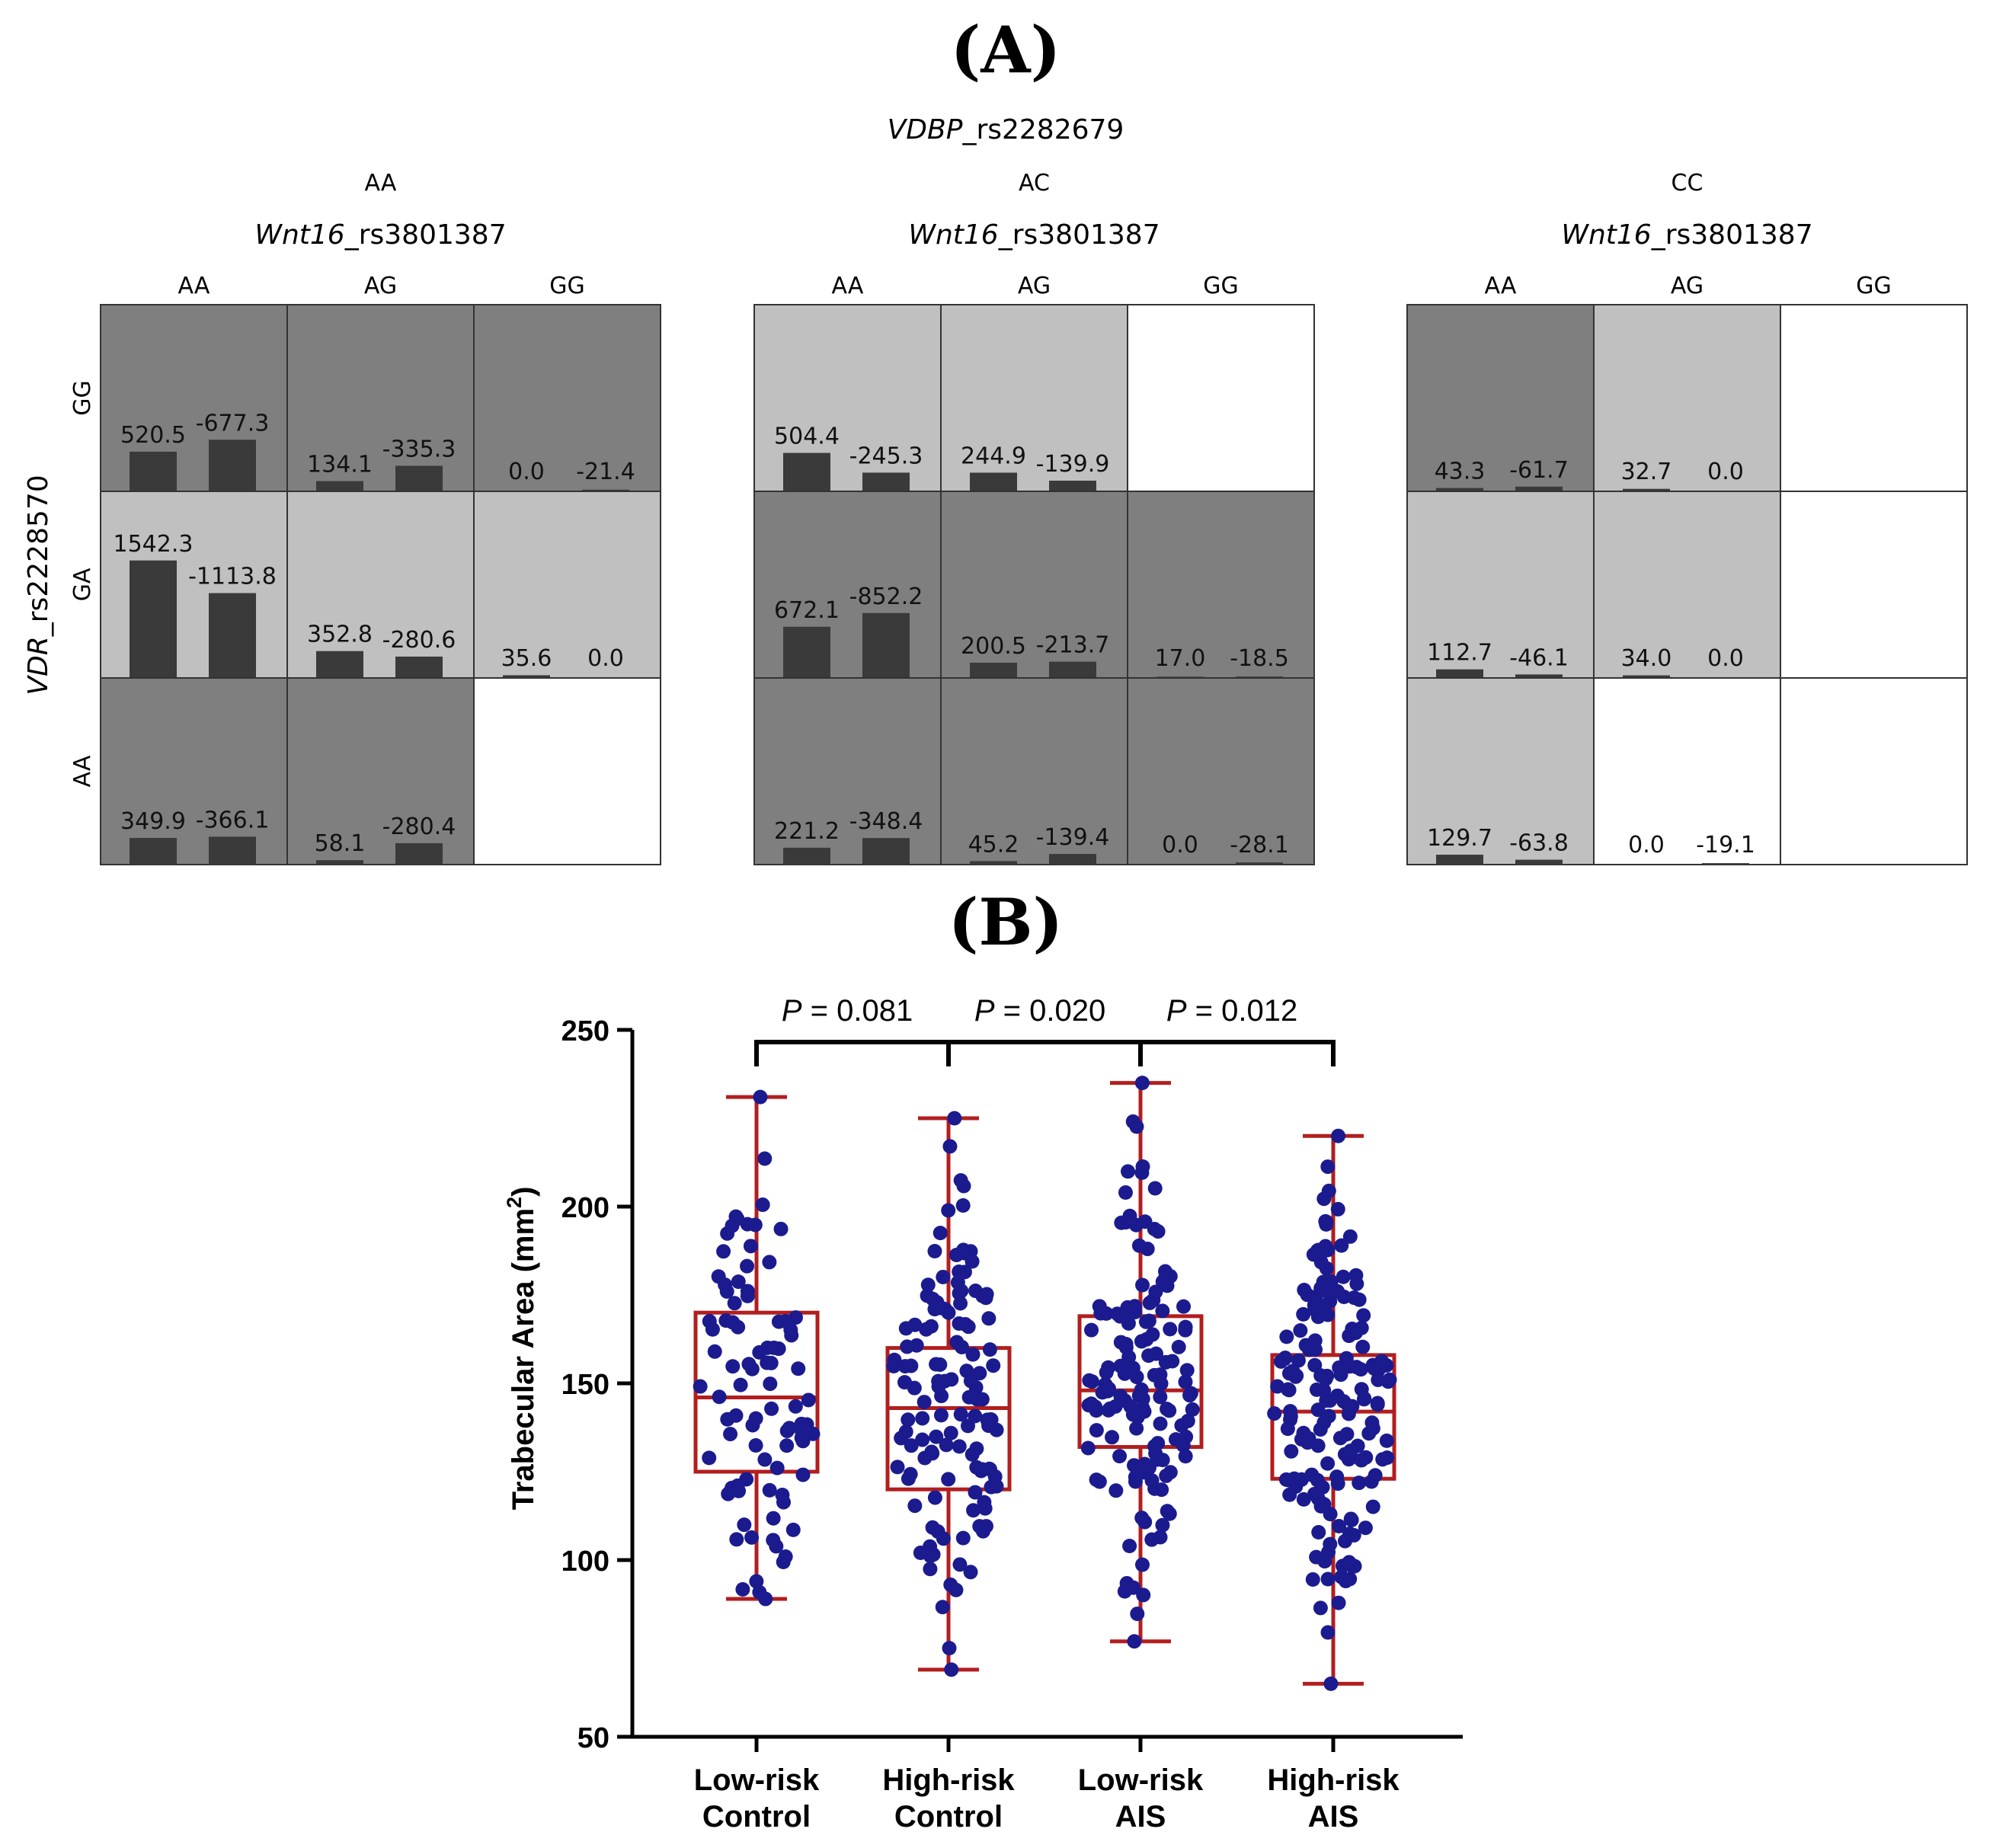 The width and height of the screenshot is (1993, 1848). What do you see at coordinates (1539, 843) in the screenshot?
I see `bar-value-label: -63.8` at bounding box center [1539, 843].